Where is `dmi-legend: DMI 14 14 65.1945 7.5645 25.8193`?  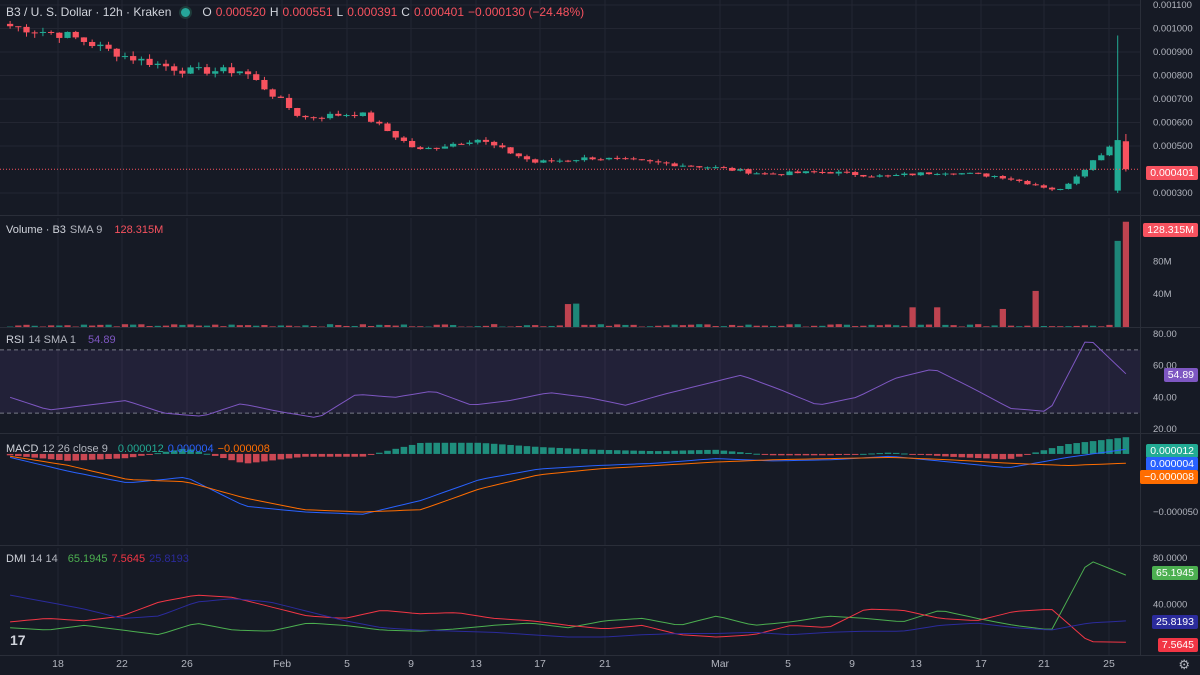
dmi-legend: DMI 14 14 65.1945 7.5645 25.8193 is located at coordinates (97, 559).